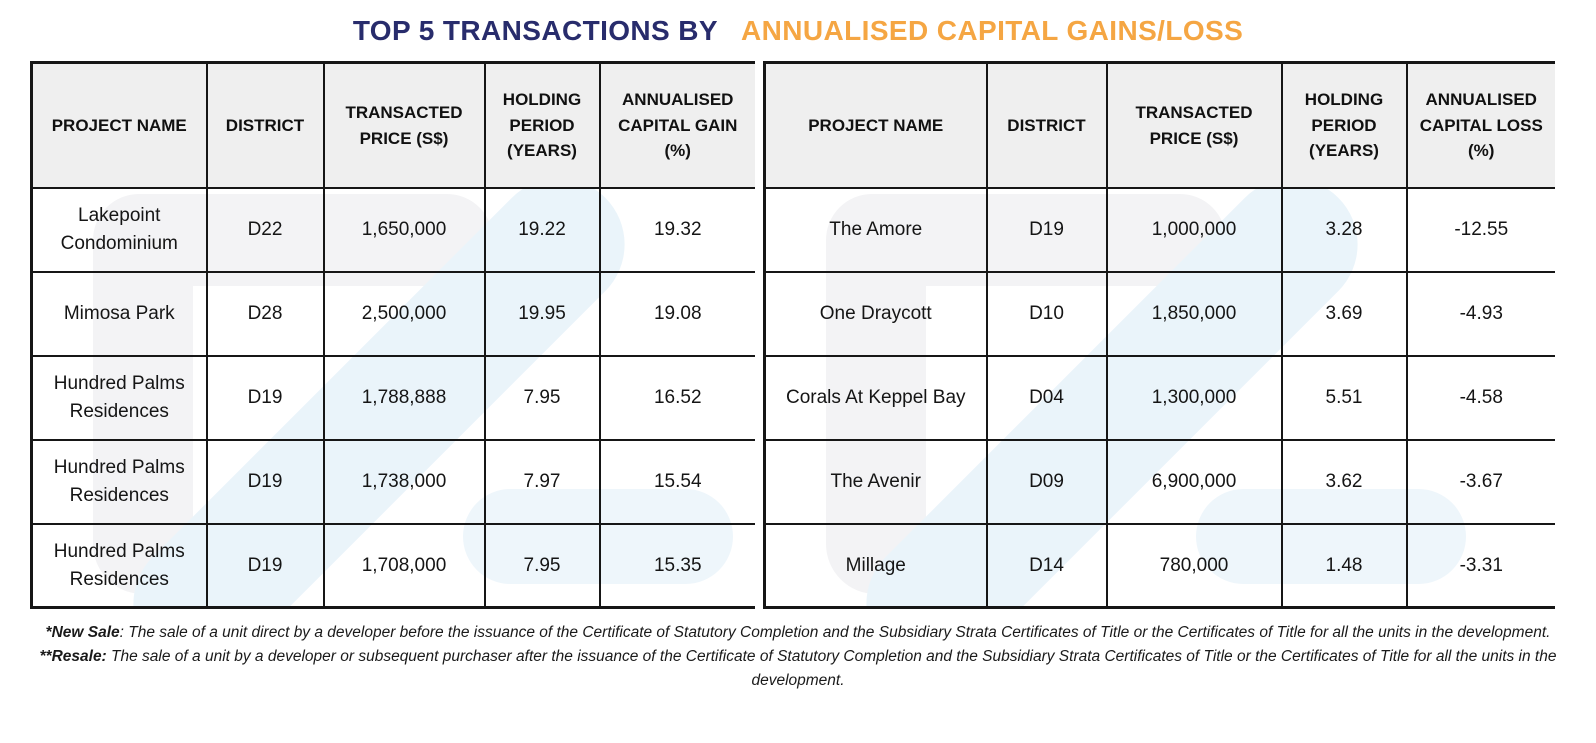  What do you see at coordinates (119, 313) in the screenshot?
I see `table-cell: Mimosa Park` at bounding box center [119, 313].